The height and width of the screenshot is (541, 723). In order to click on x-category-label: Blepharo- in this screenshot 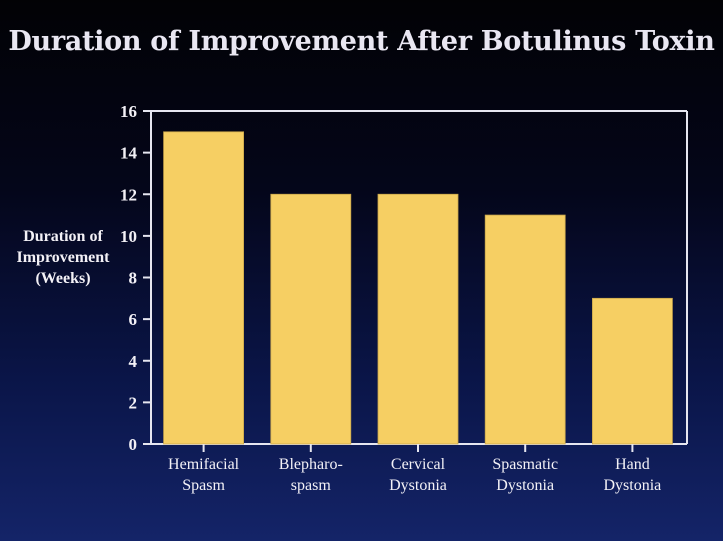, I will do `click(311, 464)`.